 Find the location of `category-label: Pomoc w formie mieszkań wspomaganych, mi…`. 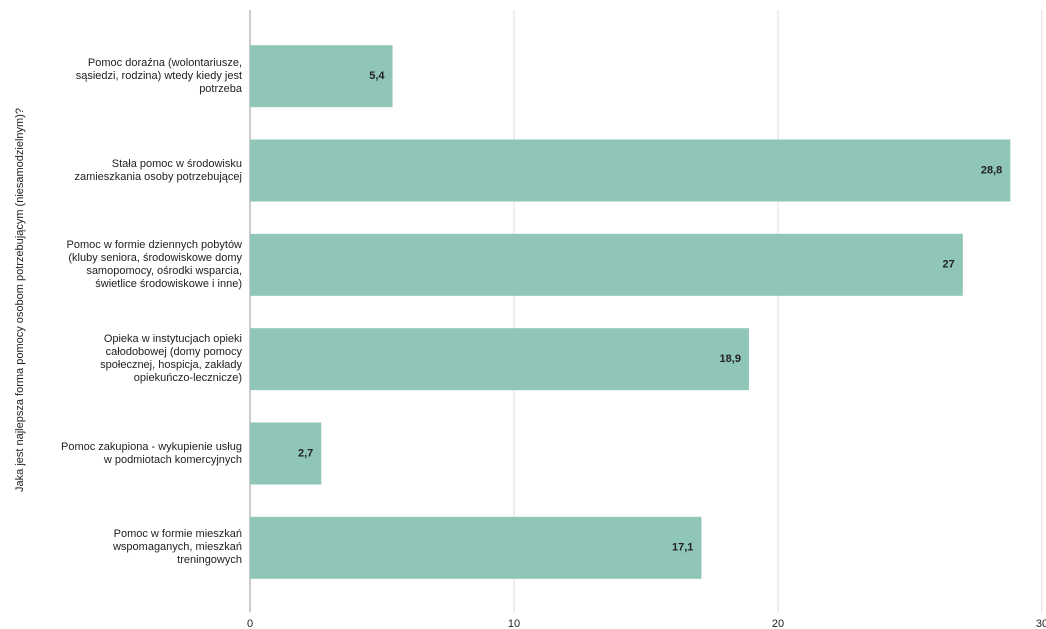

category-label: Pomoc w formie mieszkań wspomaganych, mi… is located at coordinates (177, 547).